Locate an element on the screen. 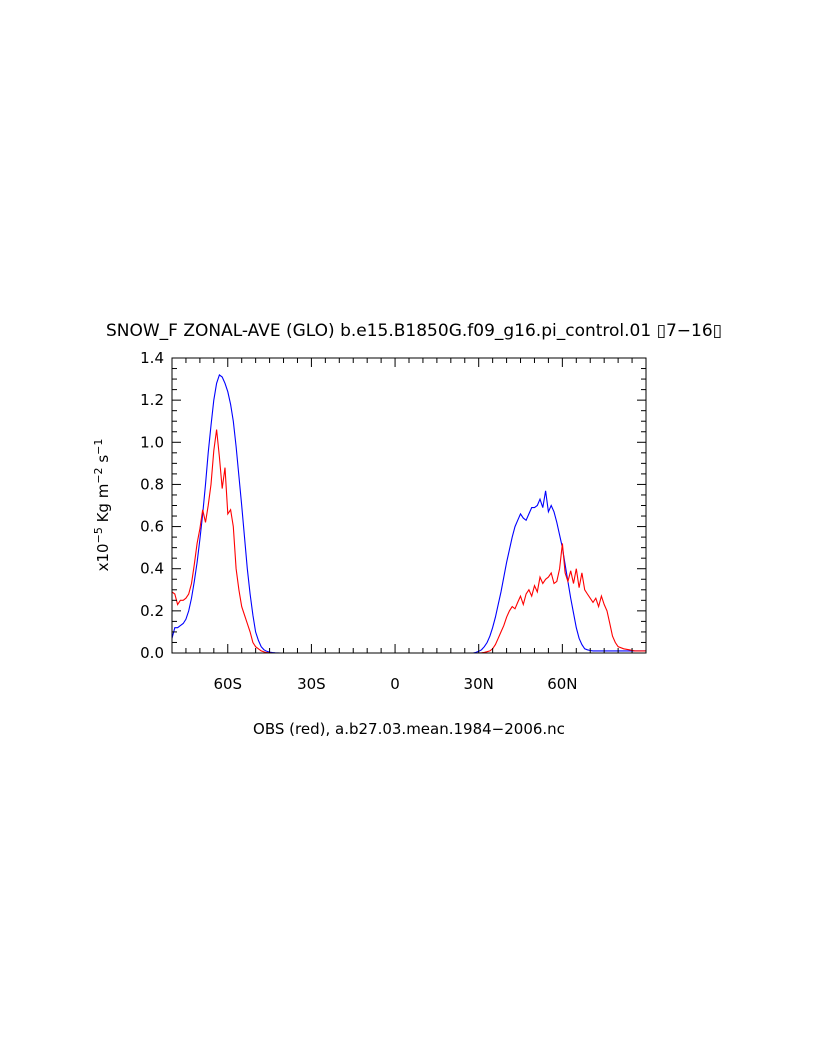 This screenshot has width=818, height=1055. y-tick-label: 1.4 is located at coordinates (152, 358).